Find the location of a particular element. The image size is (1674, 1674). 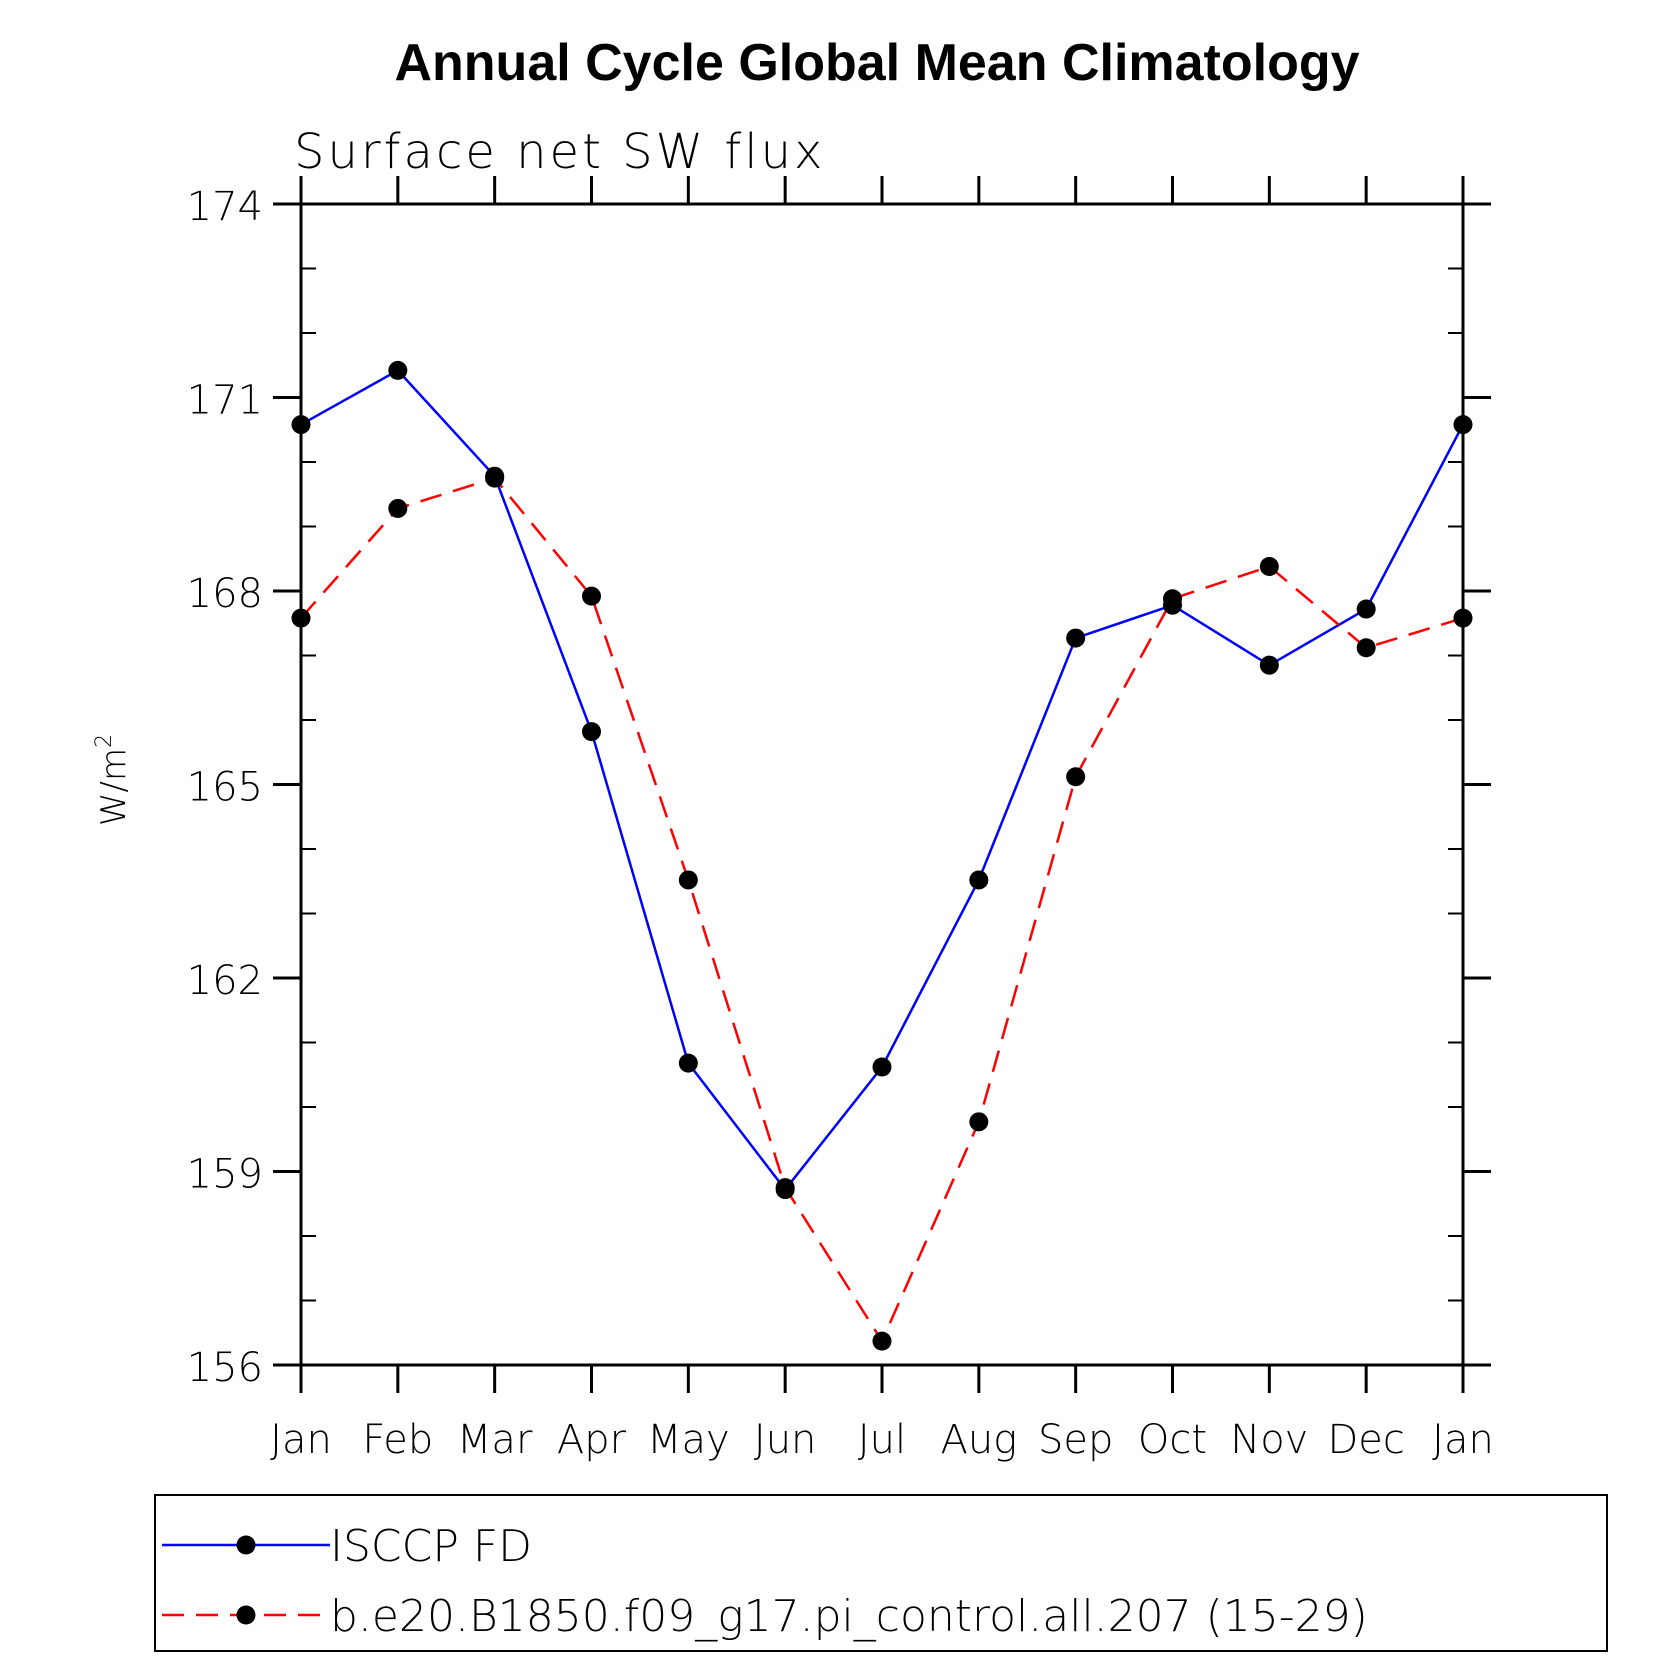

x-tick-label: May is located at coordinates (688, 1440).